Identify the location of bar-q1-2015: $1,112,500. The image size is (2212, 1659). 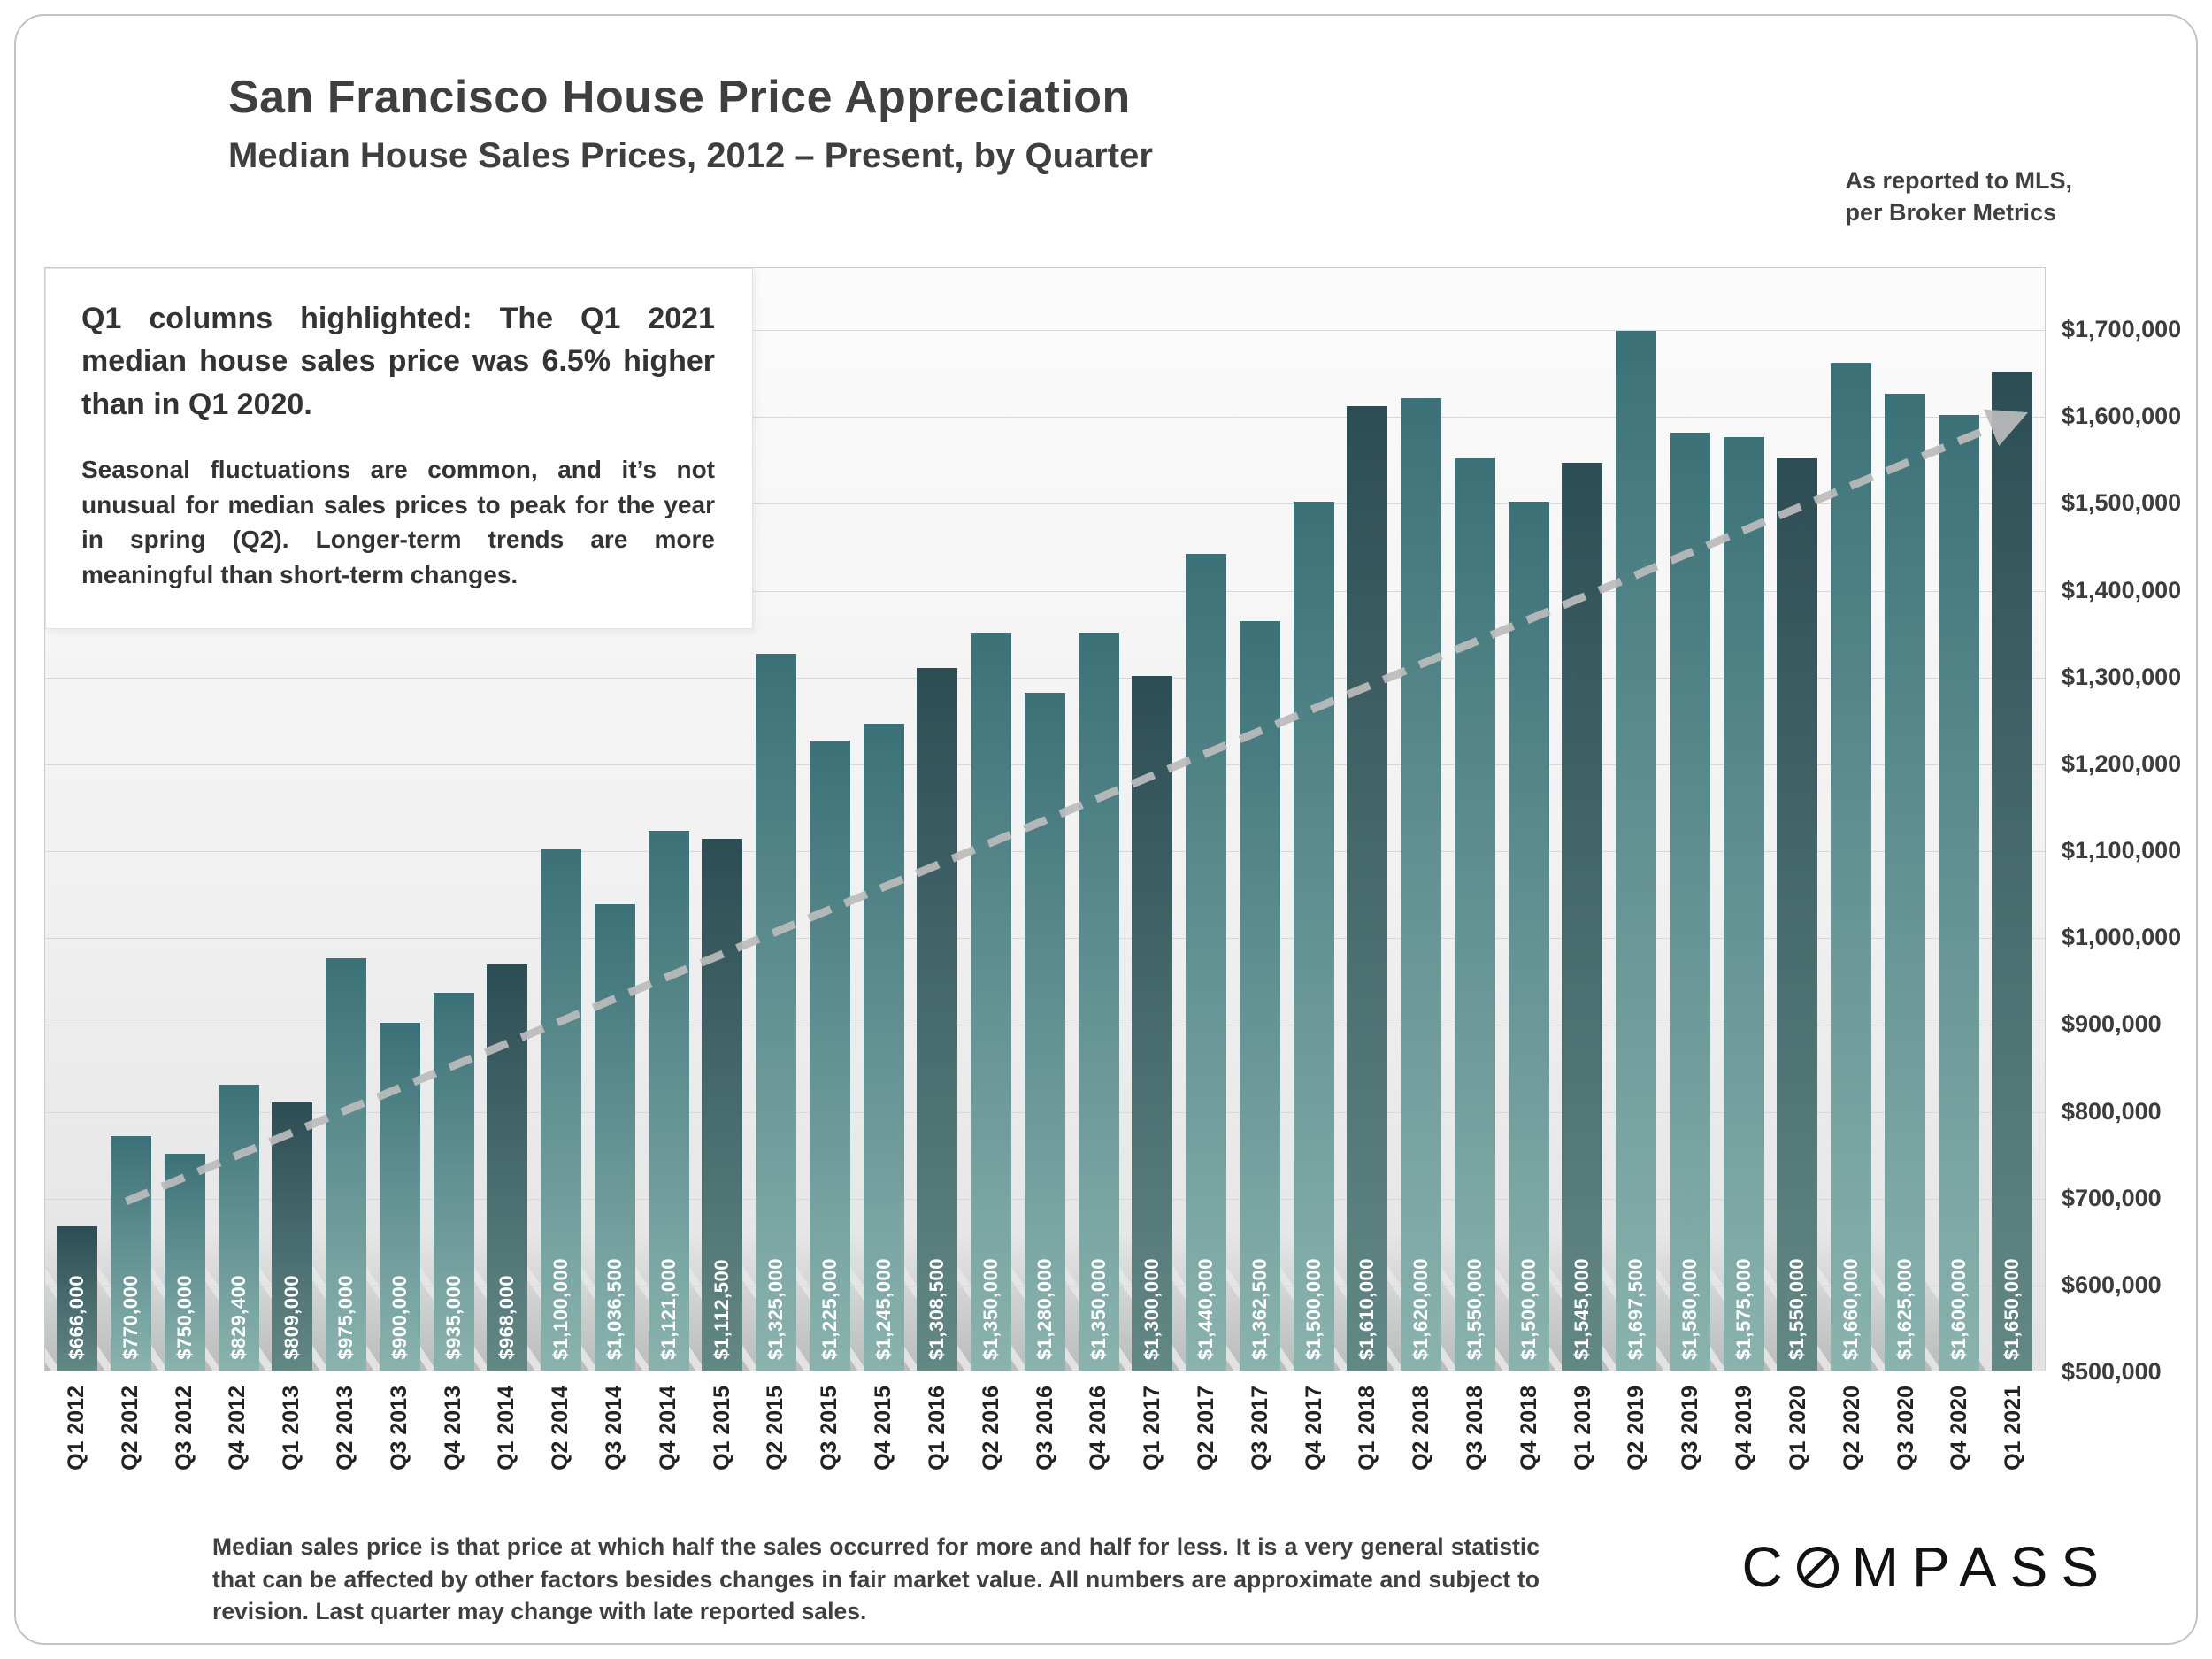
(723, 1105).